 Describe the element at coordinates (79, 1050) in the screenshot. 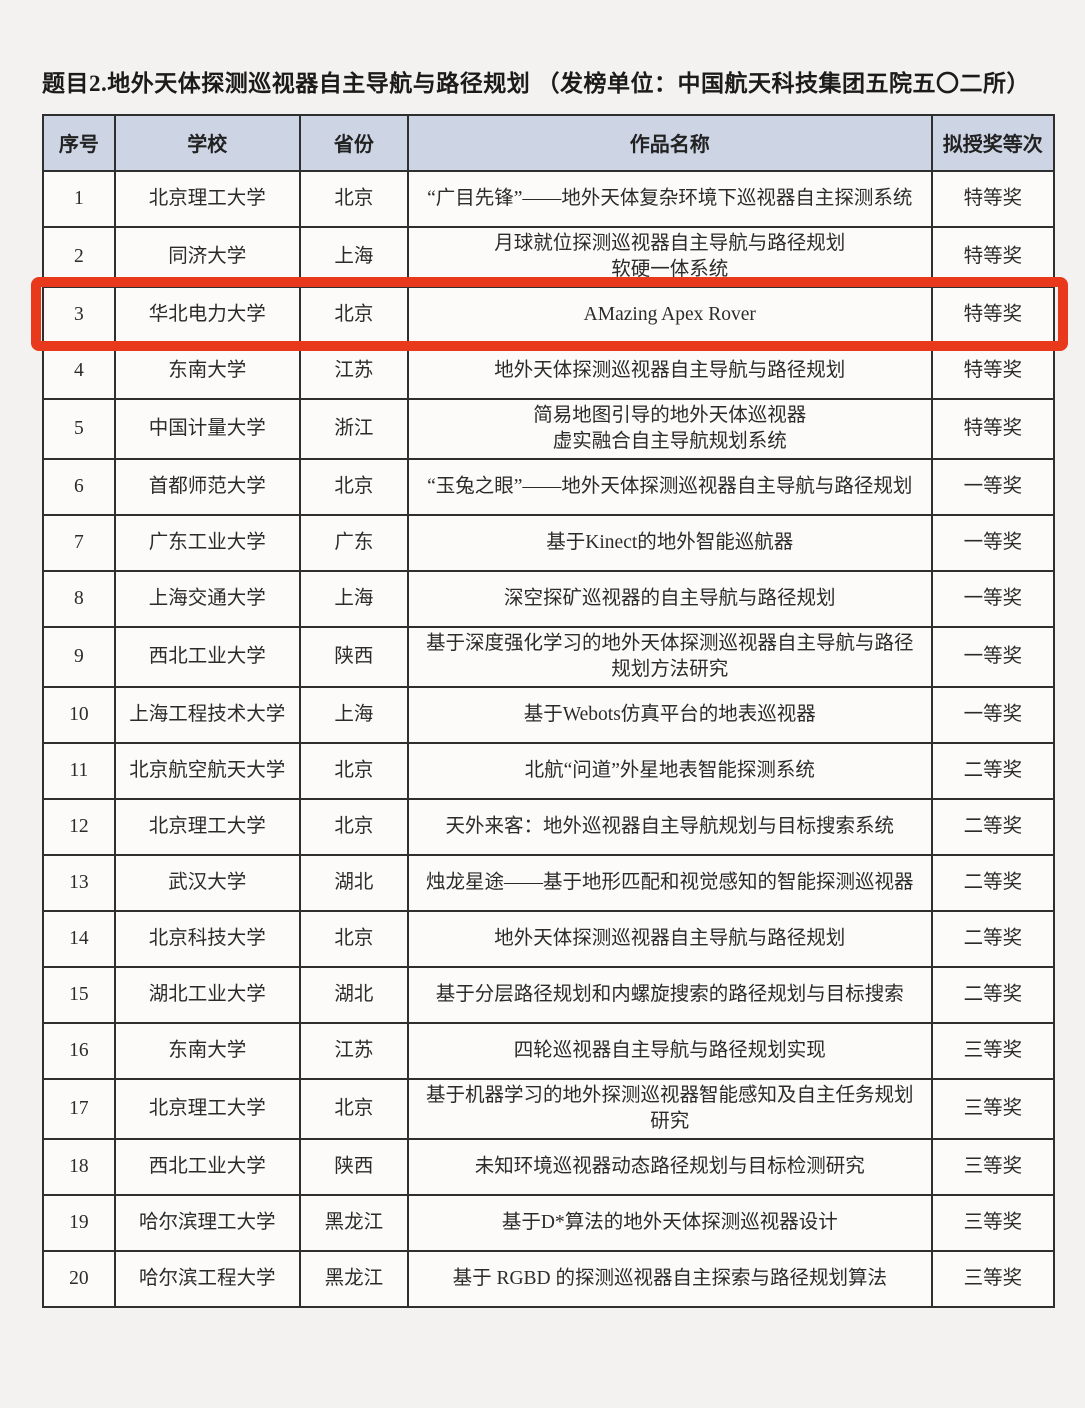

I see `cell-index: 16` at that location.